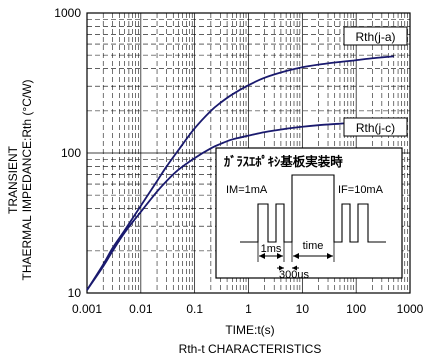 The width and height of the screenshot is (431, 362). What do you see at coordinates (330, 256) in the screenshot?
I see `inset-arrowhead-time-r` at bounding box center [330, 256].